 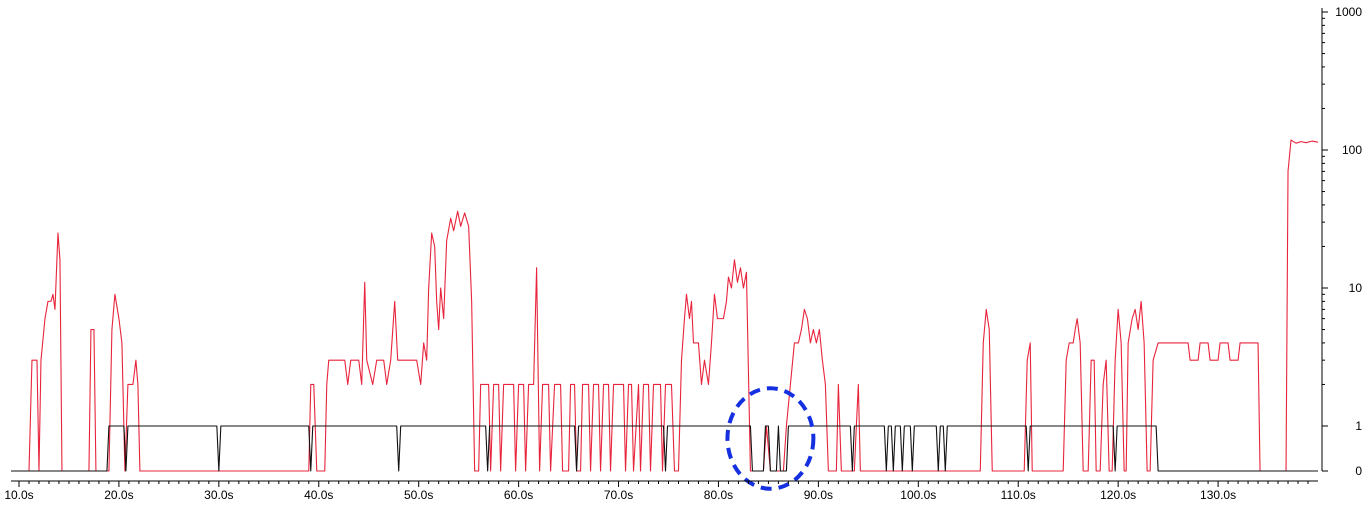 What do you see at coordinates (318, 495) in the screenshot?
I see `x-tick-label: 40.0s` at bounding box center [318, 495].